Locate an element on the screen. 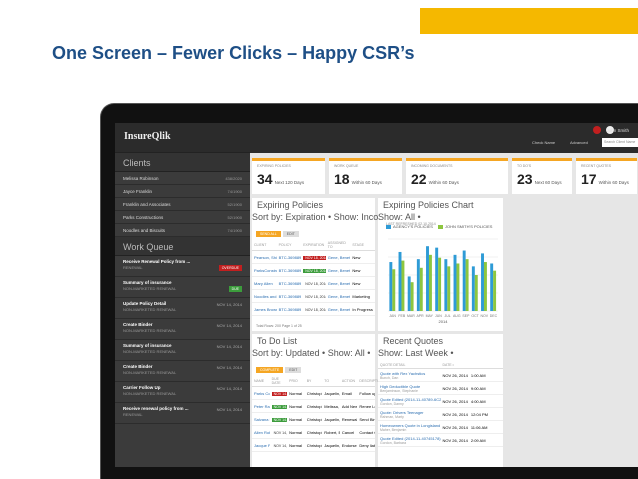 The image size is (638, 479). stat-card-work-queue: WORK QUEUE 18 Within 60 Days is located at coordinates (365, 176).